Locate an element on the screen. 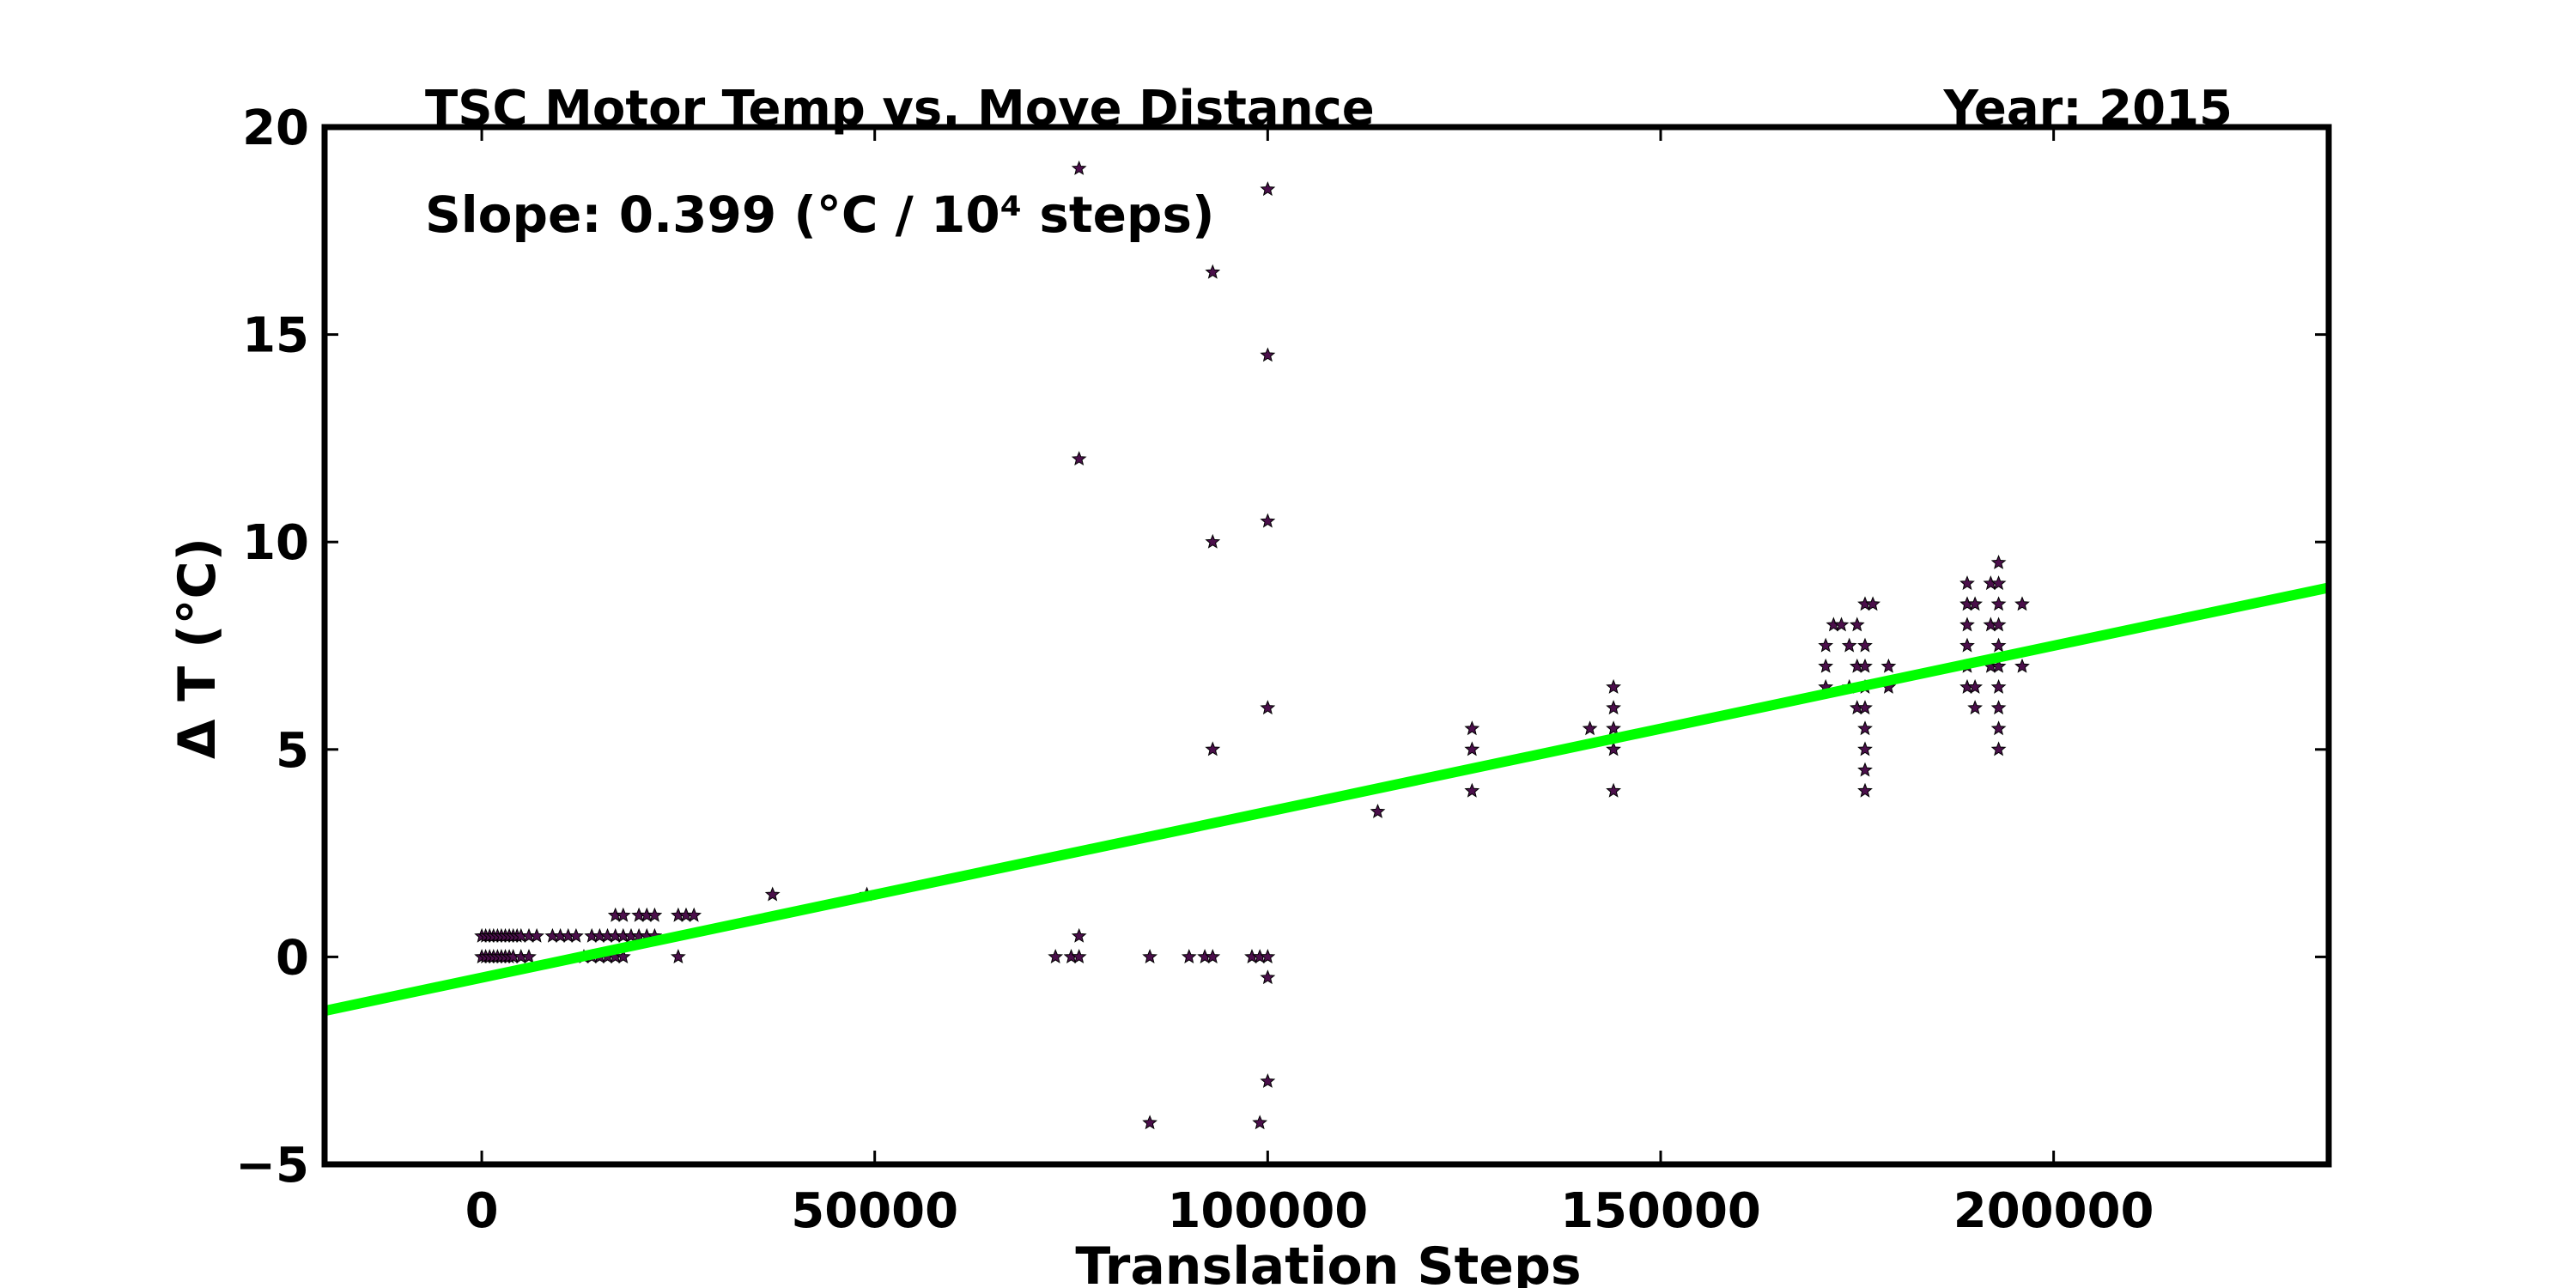  y-tick-label: 15 is located at coordinates (275, 336).